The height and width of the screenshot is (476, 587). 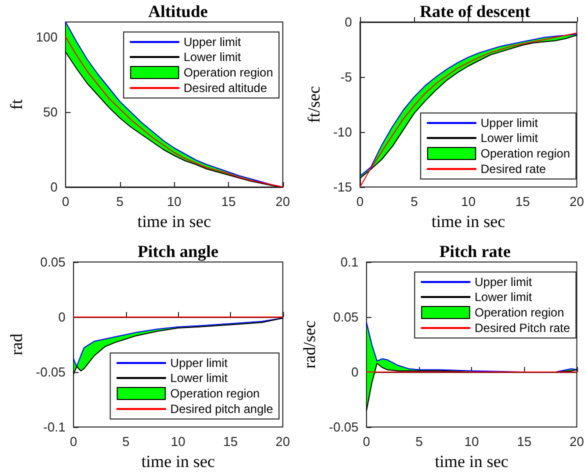 I want to click on legend-label: Desired altitude, so click(x=226, y=88).